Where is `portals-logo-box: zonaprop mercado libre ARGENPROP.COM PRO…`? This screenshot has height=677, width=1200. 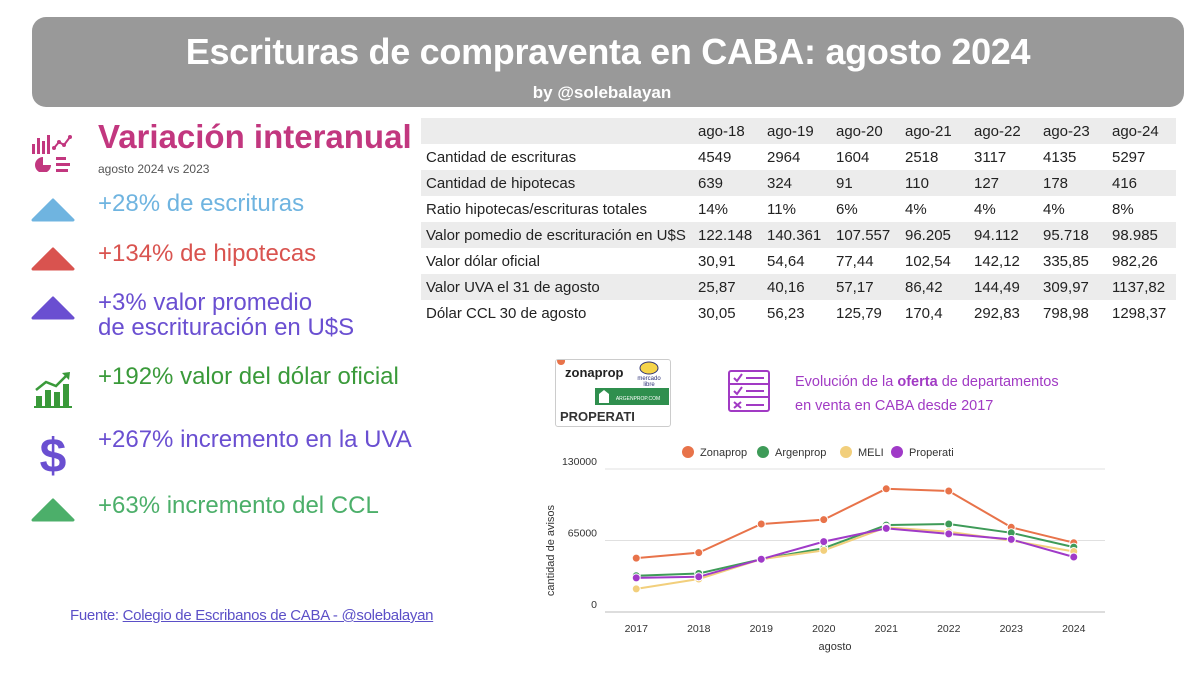
portals-logo-box: zonaprop mercado libre ARGENPROP.COM PRO… is located at coordinates (613, 392).